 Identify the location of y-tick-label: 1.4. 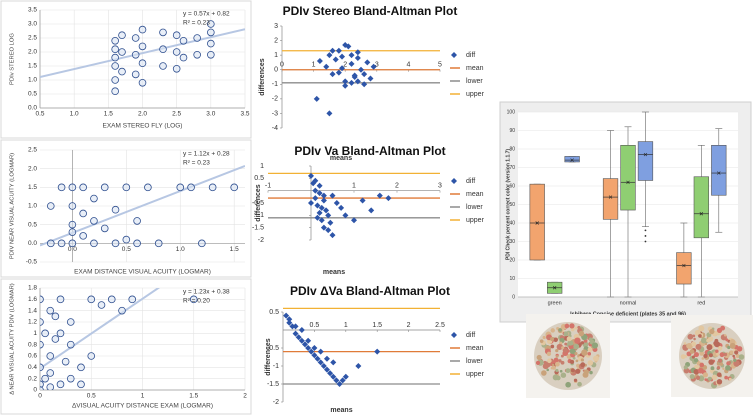
(32, 310).